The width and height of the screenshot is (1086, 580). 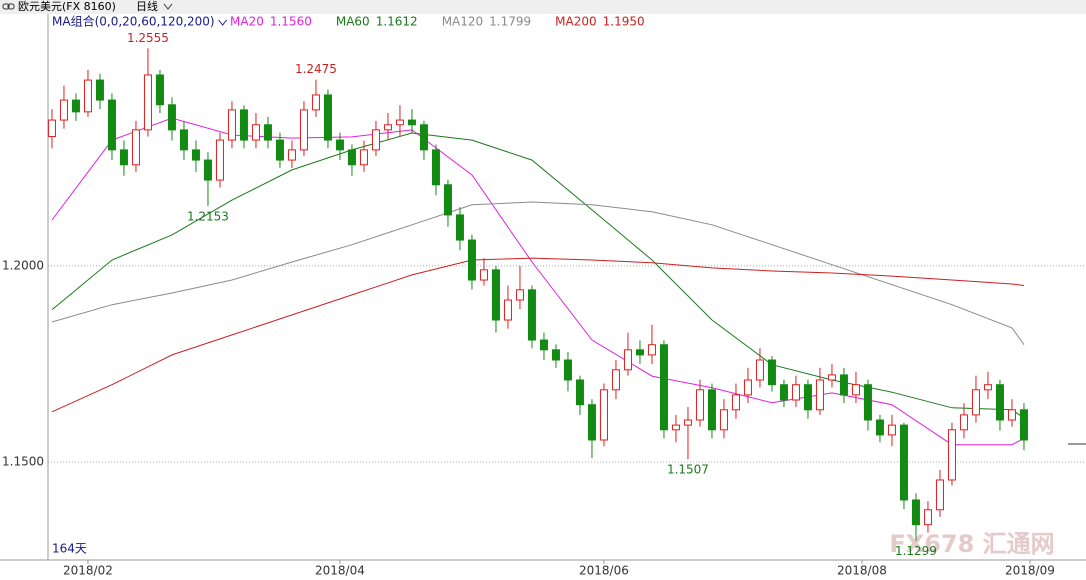 What do you see at coordinates (67, 6) in the screenshot?
I see `symbol-title: 欧元美元(FX 8160)` at bounding box center [67, 6].